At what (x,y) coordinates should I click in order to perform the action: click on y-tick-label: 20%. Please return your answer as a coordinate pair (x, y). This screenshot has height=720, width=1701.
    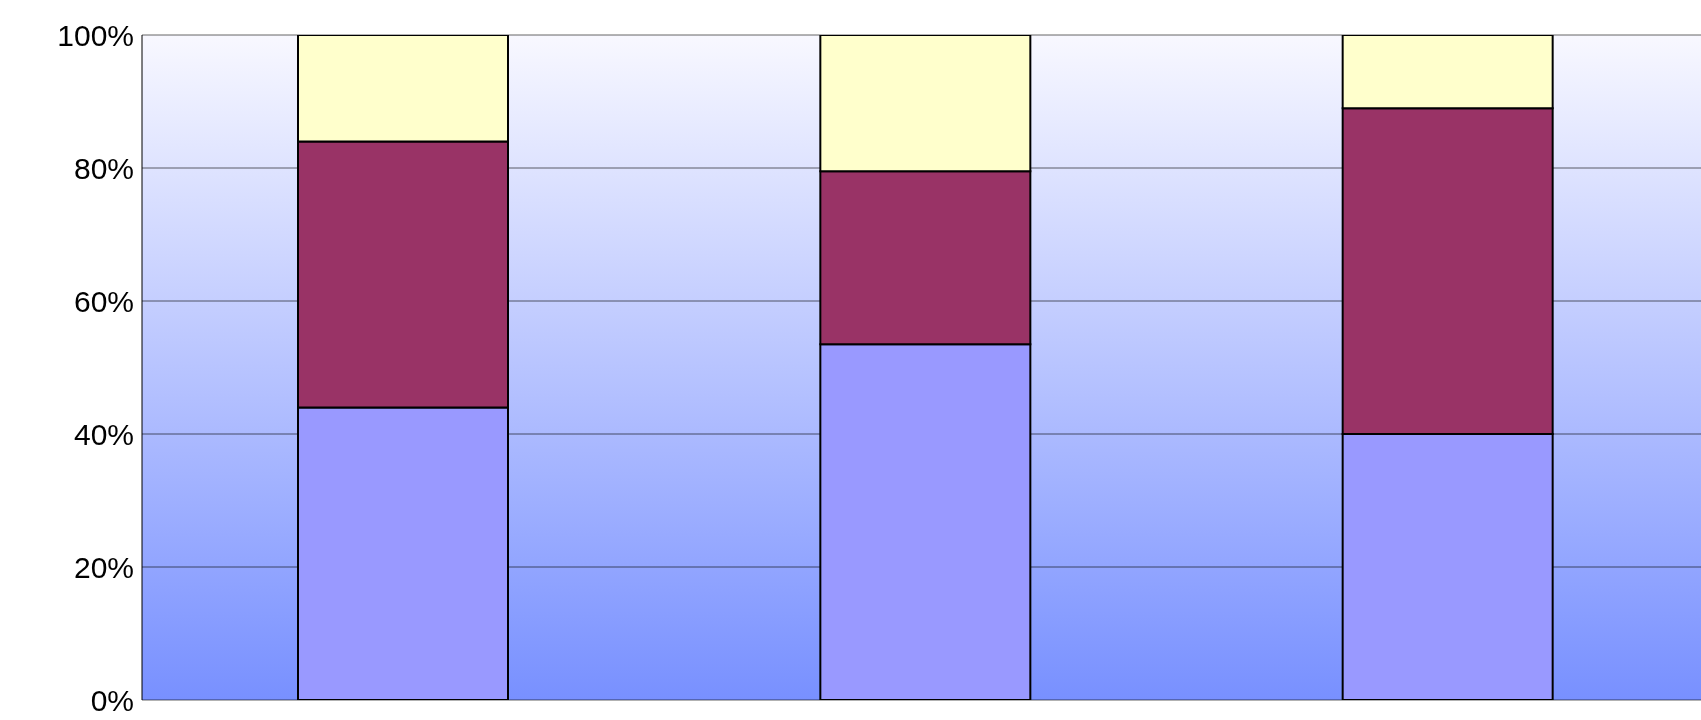
    Looking at the image, I should click on (103, 567).